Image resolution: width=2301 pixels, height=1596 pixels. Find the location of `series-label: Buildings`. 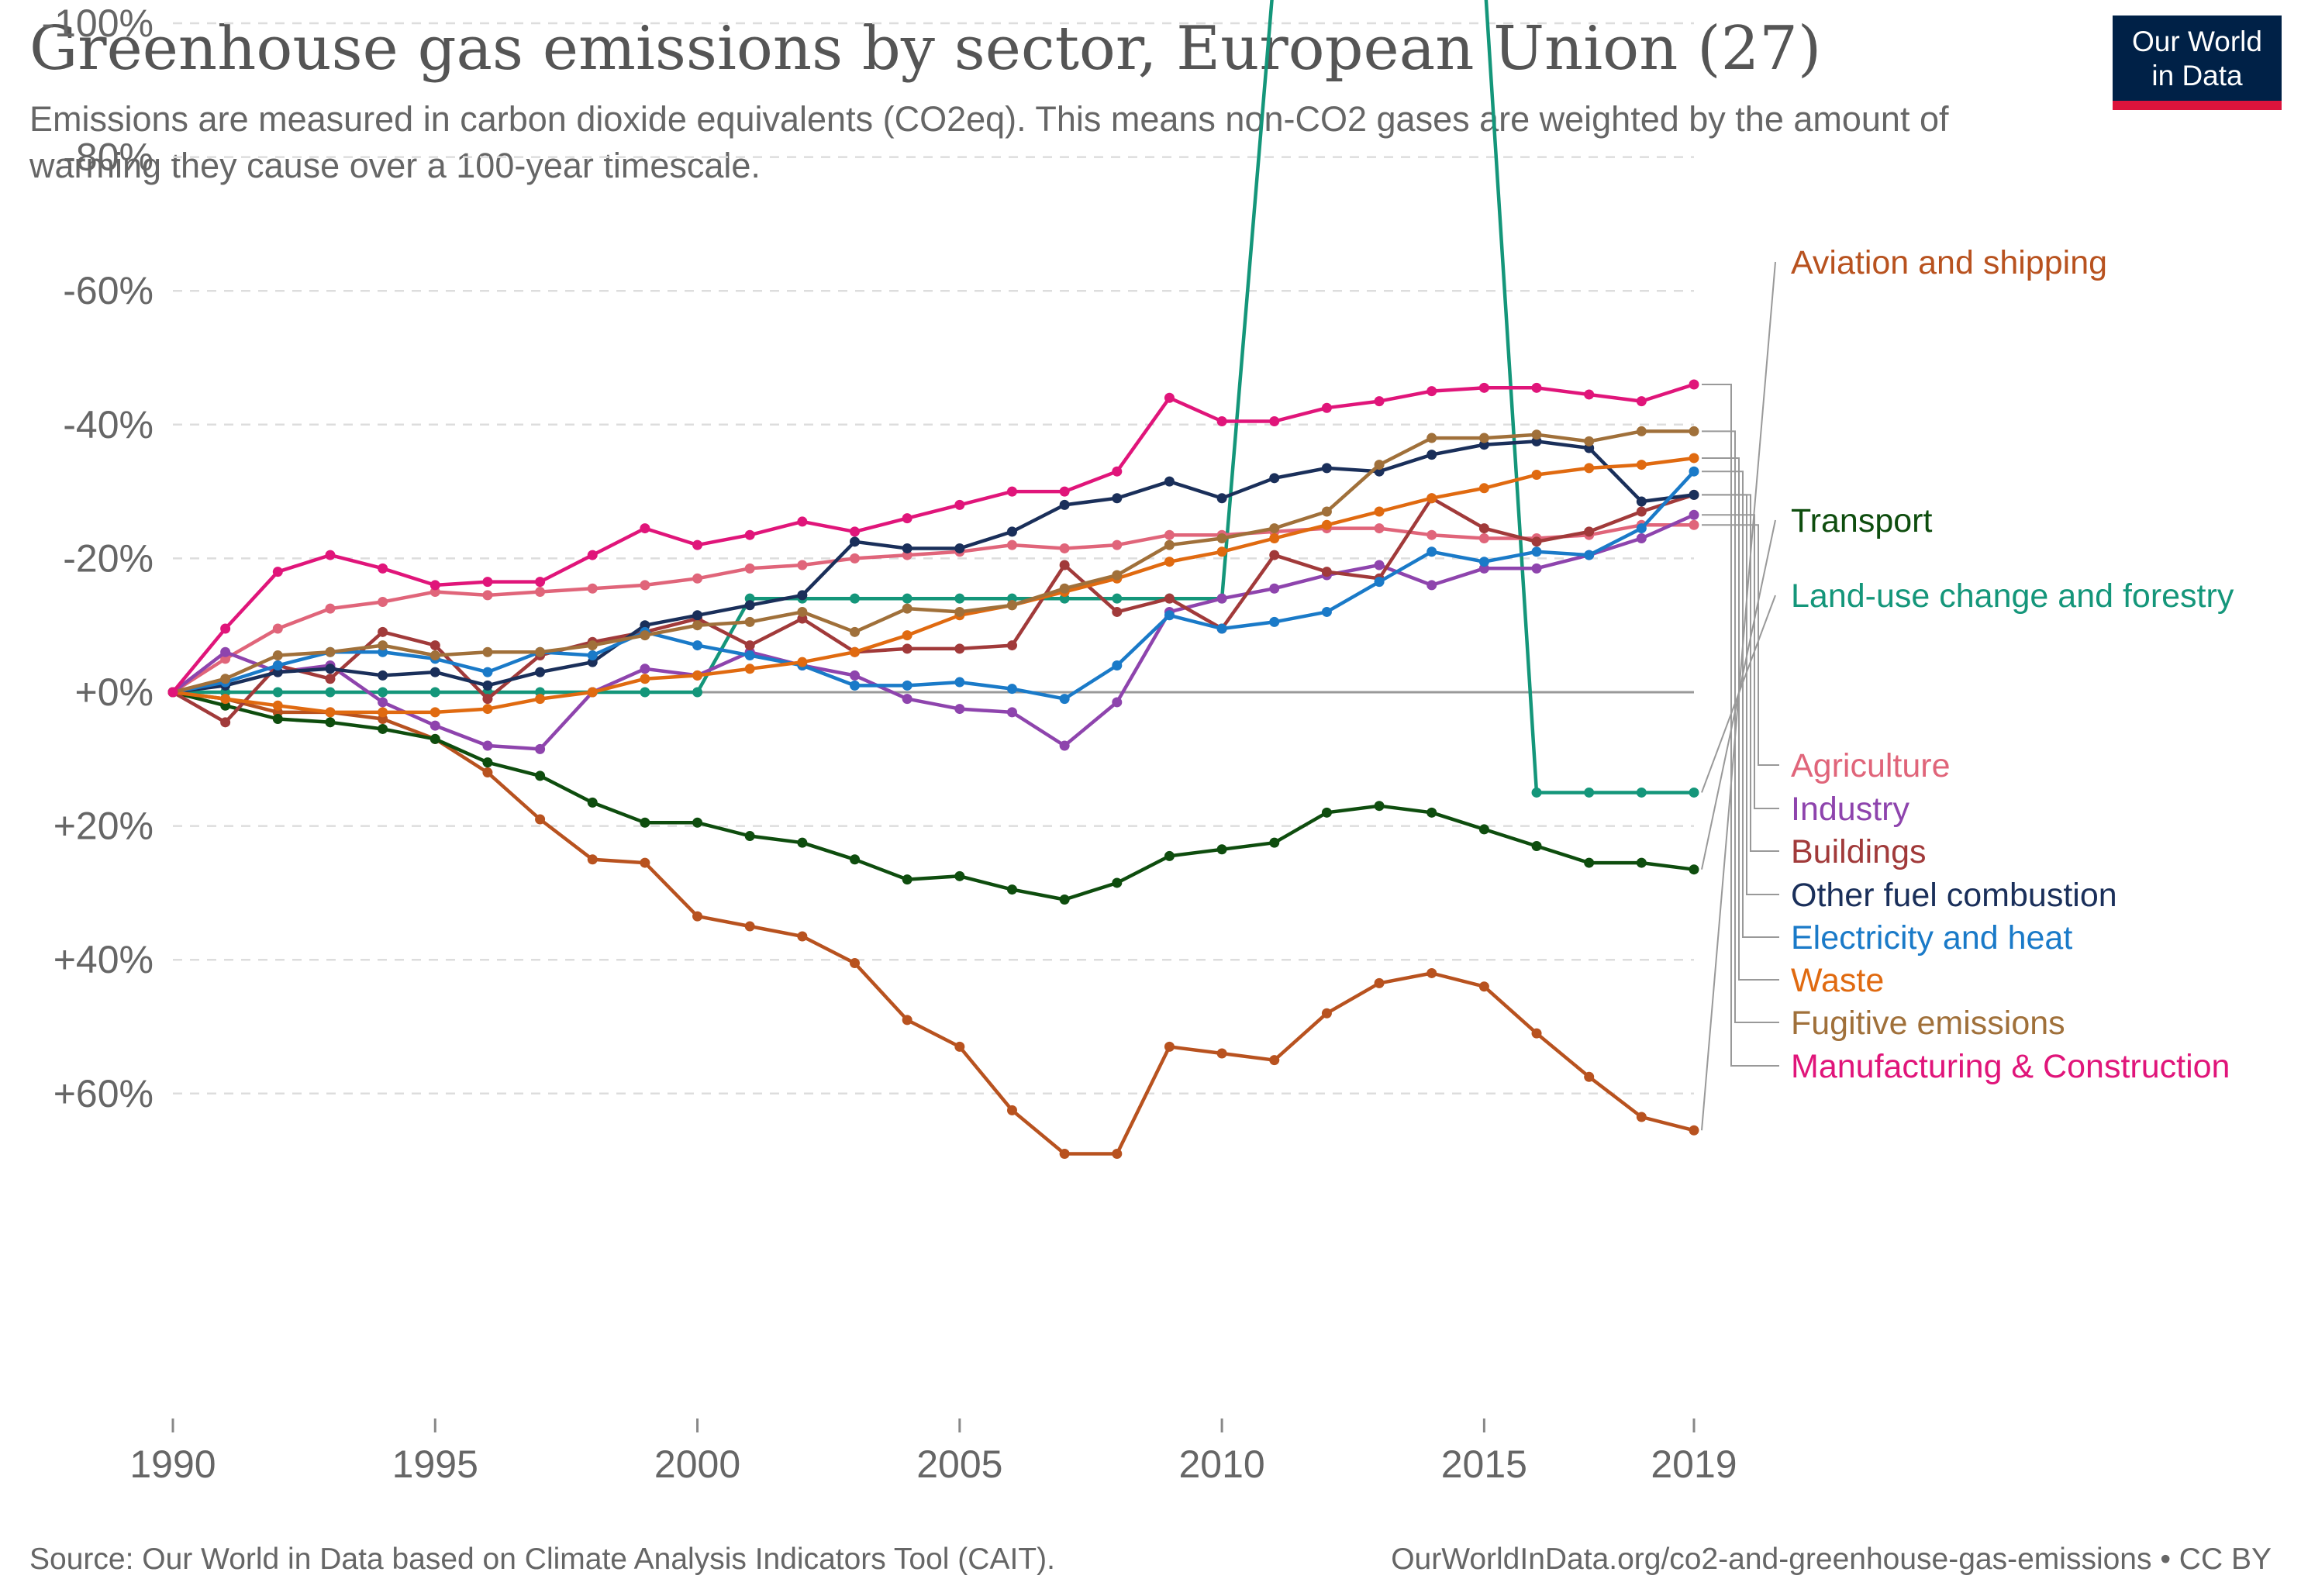

series-label: Buildings is located at coordinates (1859, 851).